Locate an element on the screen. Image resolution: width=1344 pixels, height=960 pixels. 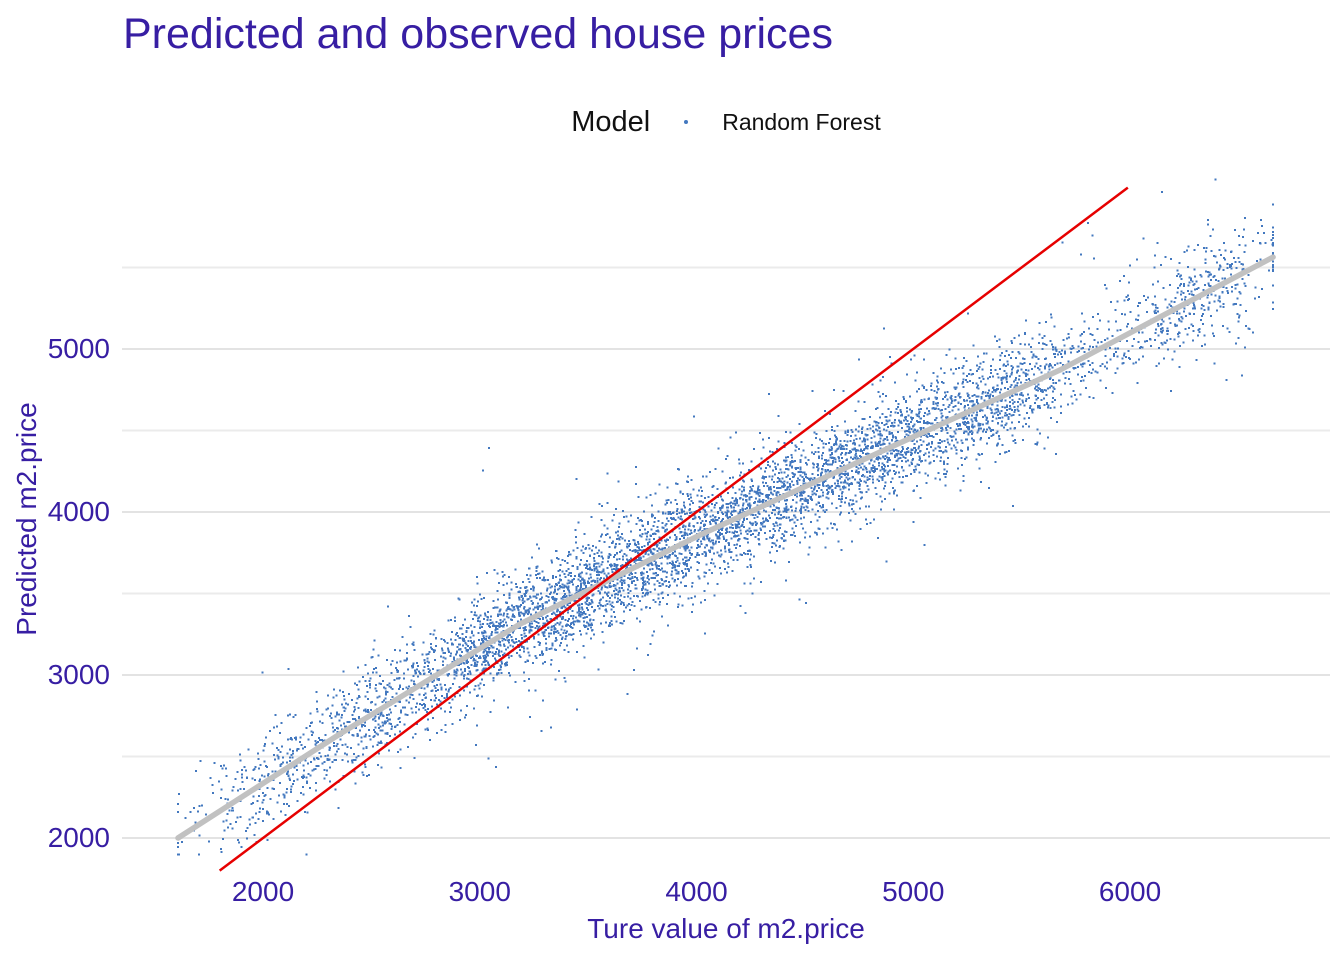
x-tick-label: 3000 is located at coordinates (479, 891).